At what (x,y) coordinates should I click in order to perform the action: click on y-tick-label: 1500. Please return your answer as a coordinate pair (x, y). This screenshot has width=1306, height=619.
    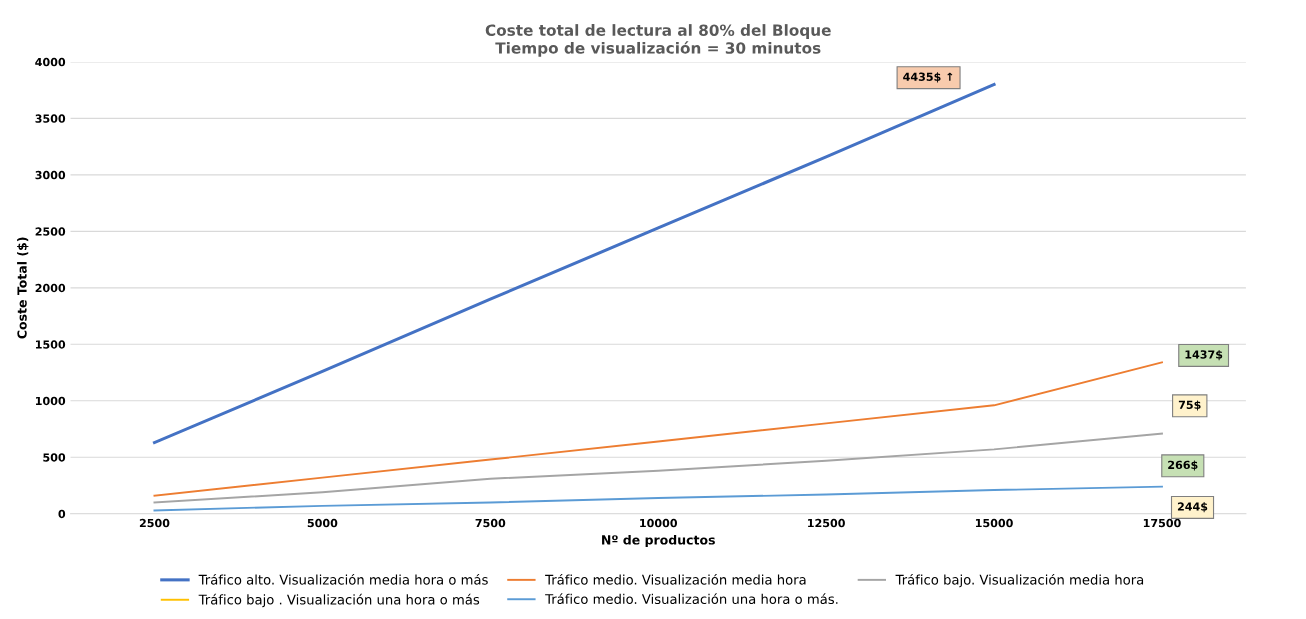
    Looking at the image, I should click on (50, 344).